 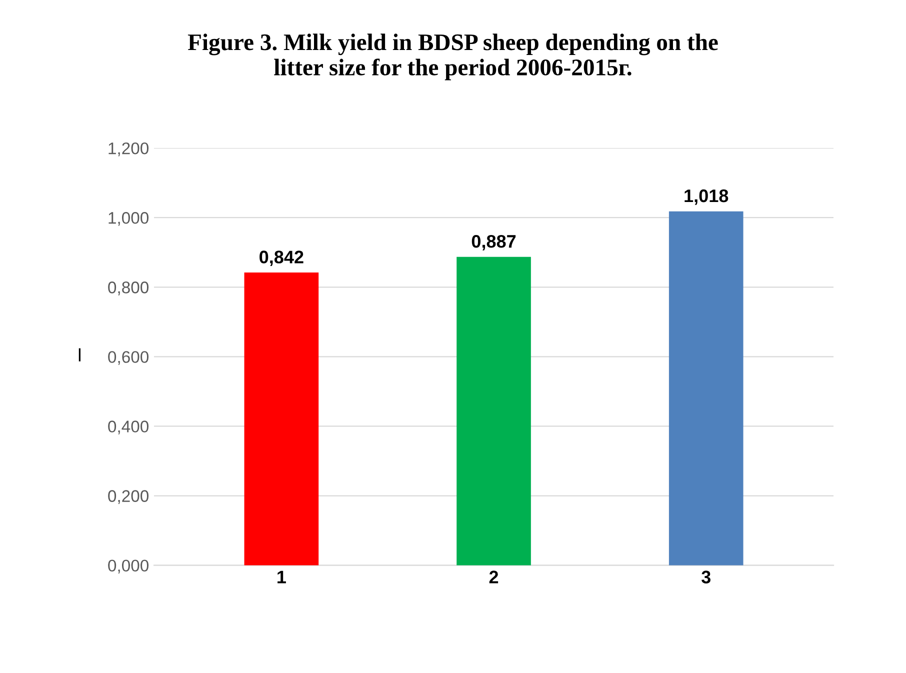 What do you see at coordinates (128, 427) in the screenshot?
I see `y-tick-label: 0,400` at bounding box center [128, 427].